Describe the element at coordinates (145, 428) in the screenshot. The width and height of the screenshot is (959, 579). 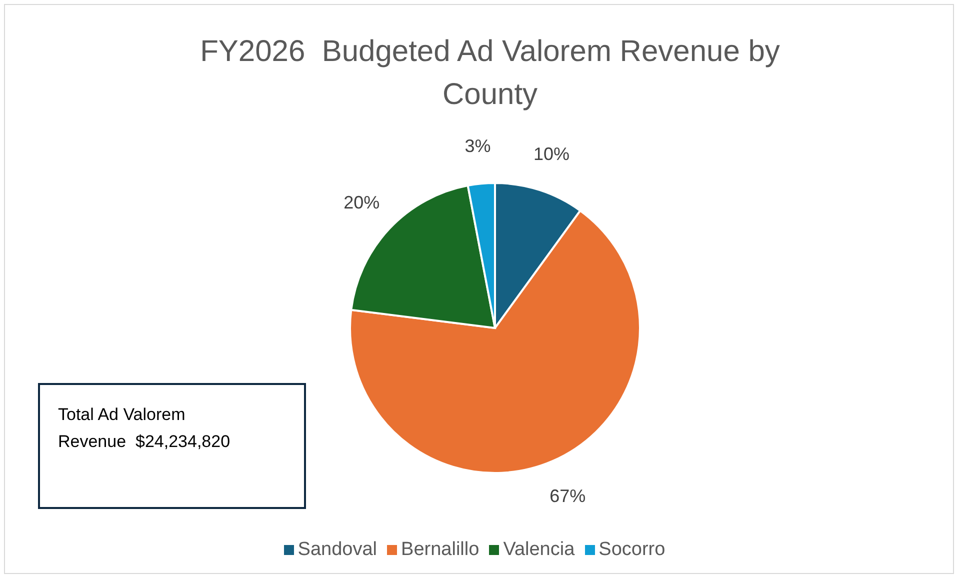
I see `text: Total Ad Valorem Revenue $24,234,820` at that location.